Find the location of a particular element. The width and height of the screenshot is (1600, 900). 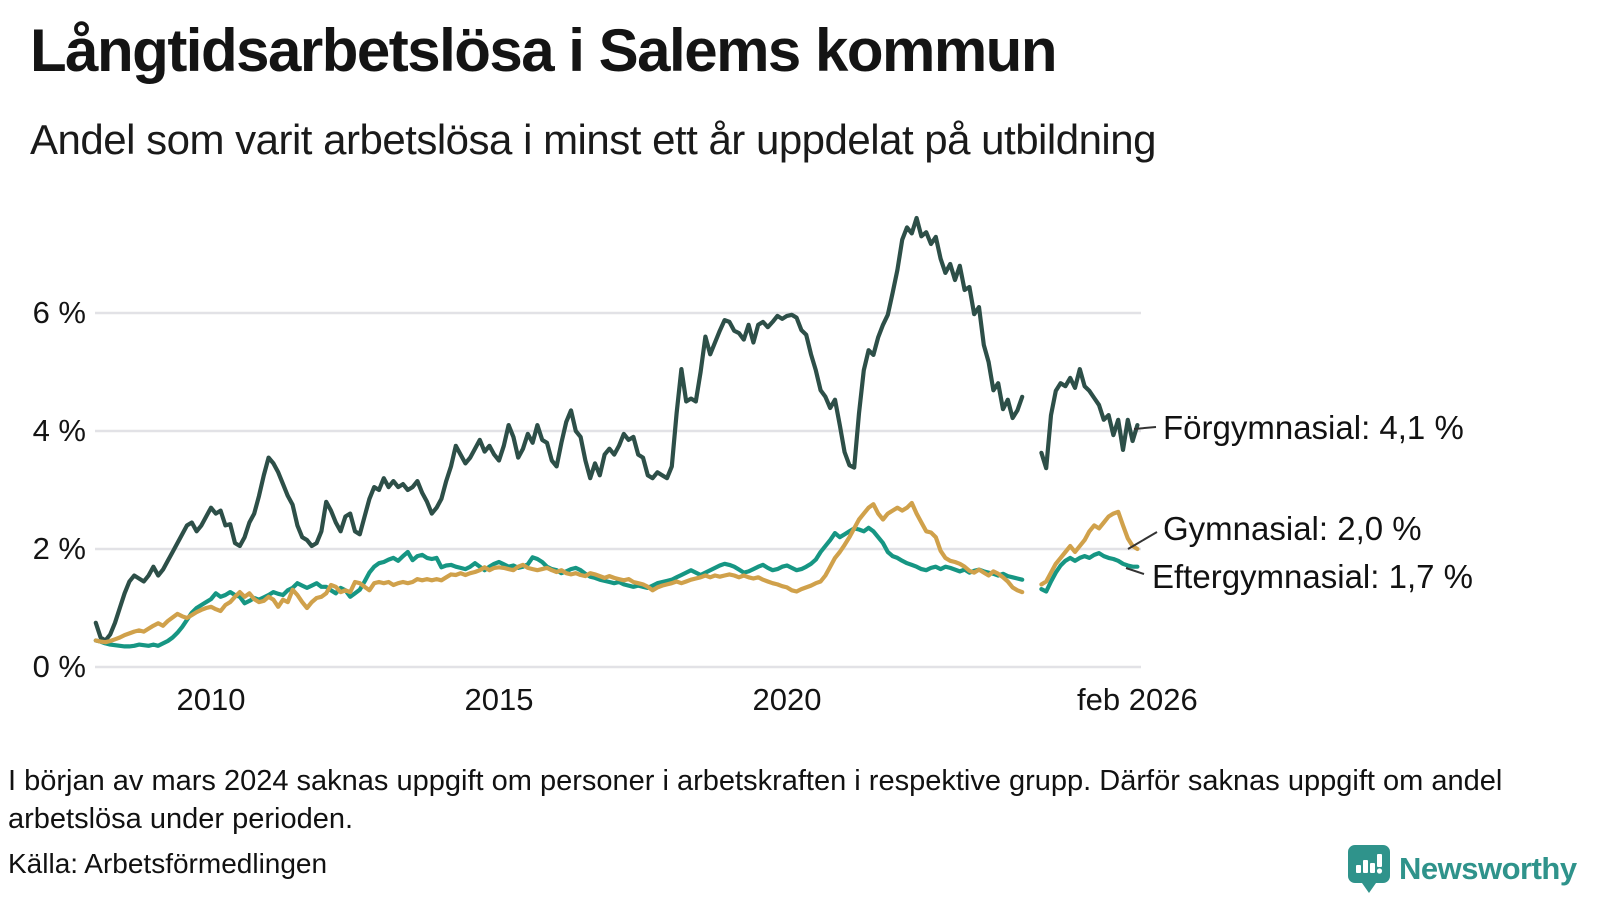

annotation-connectors is located at coordinates (1141, 500).